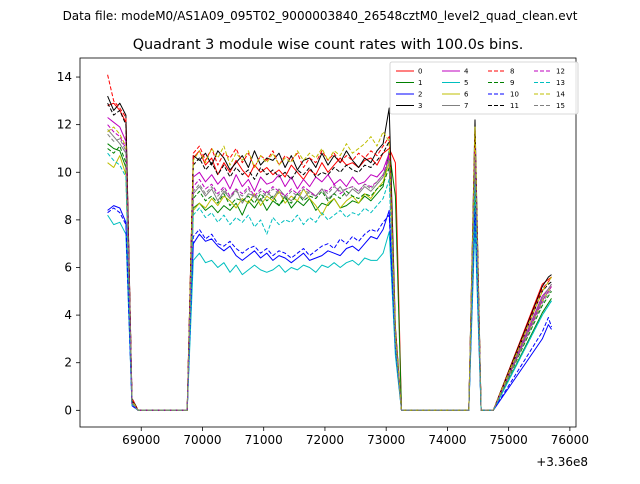 The image size is (640, 484). I want to click on legend-label-14: 14, so click(560, 95).